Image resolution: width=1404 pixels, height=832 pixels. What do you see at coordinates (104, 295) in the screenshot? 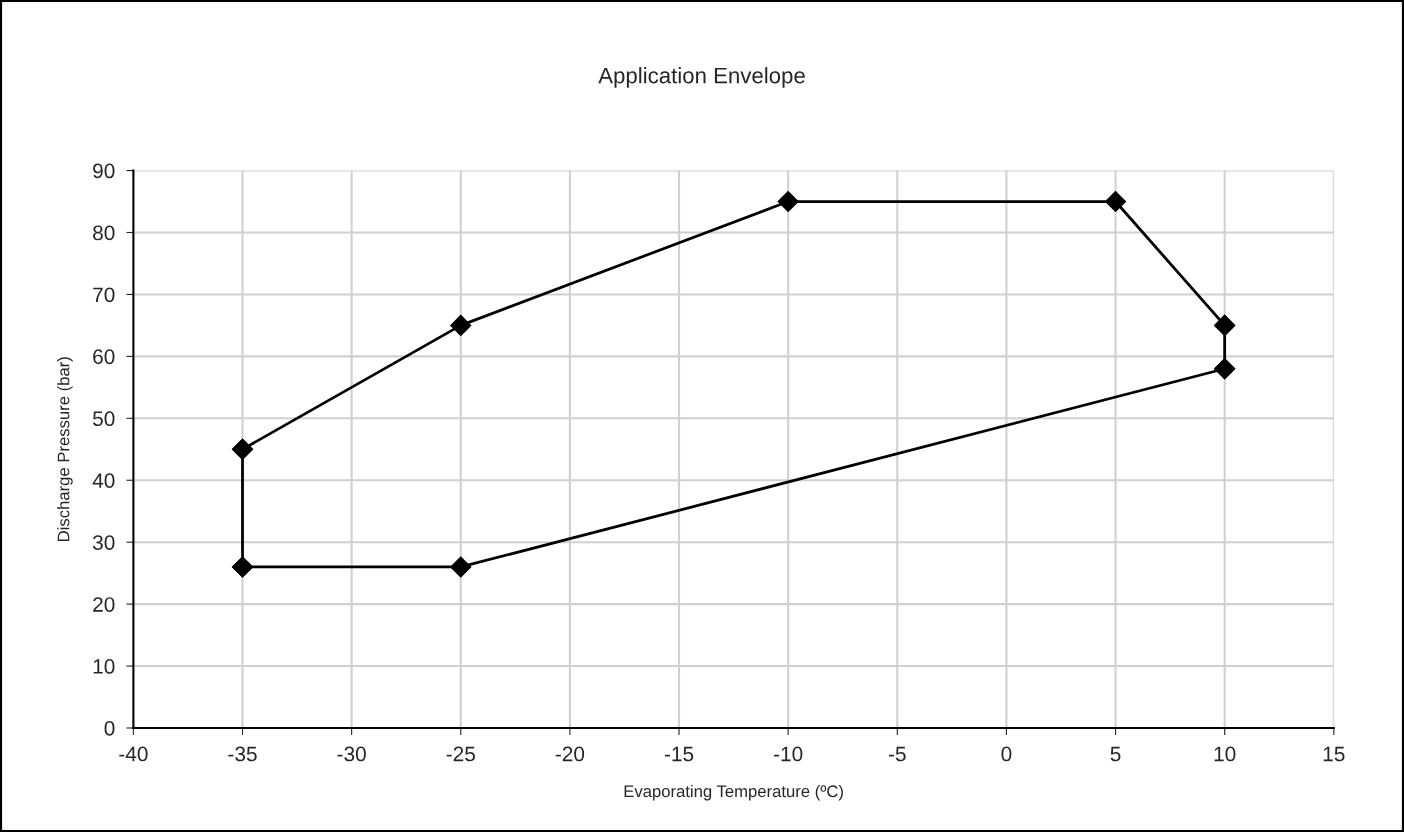
I see `y-tick-label: 70` at bounding box center [104, 295].